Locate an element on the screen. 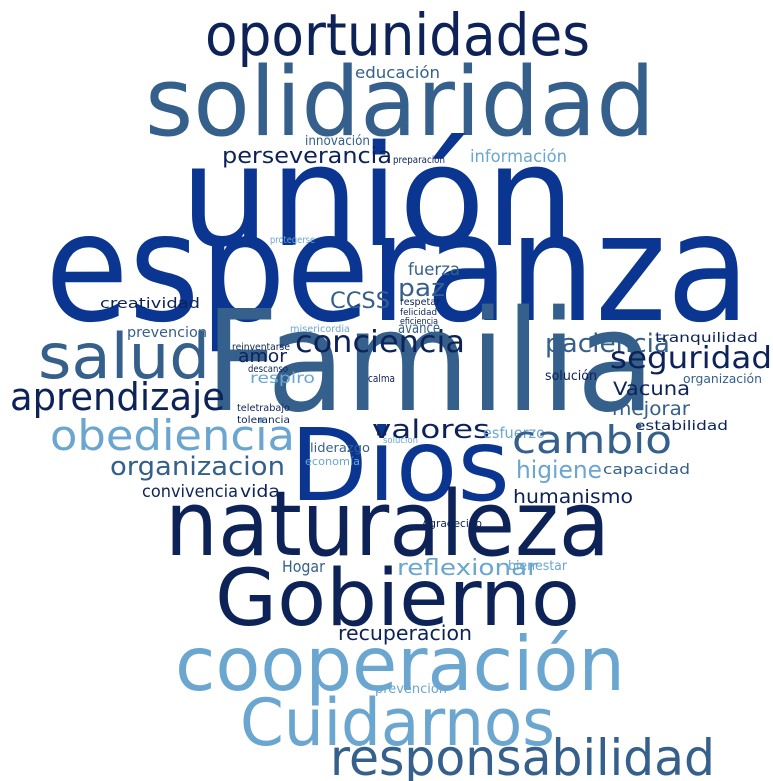 The image size is (773, 781). word: información is located at coordinates (518, 157).